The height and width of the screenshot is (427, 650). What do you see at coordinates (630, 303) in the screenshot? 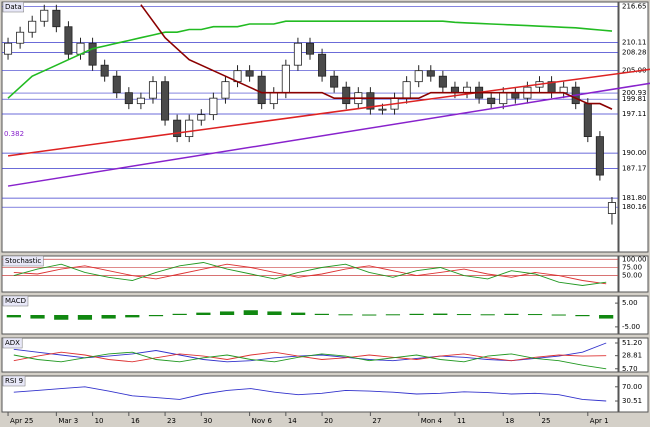
I see `y-tick-label: 5.00` at bounding box center [630, 303].